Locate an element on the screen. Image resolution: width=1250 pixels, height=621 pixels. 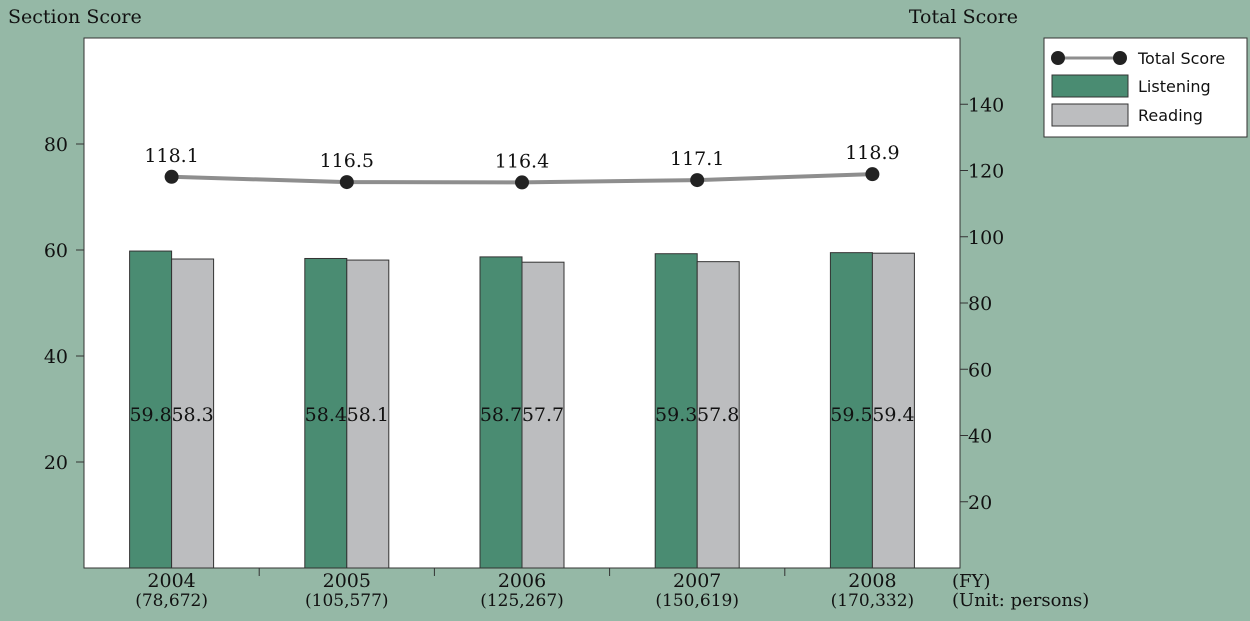
legend-label-reading: Reading is located at coordinates (1170, 115).